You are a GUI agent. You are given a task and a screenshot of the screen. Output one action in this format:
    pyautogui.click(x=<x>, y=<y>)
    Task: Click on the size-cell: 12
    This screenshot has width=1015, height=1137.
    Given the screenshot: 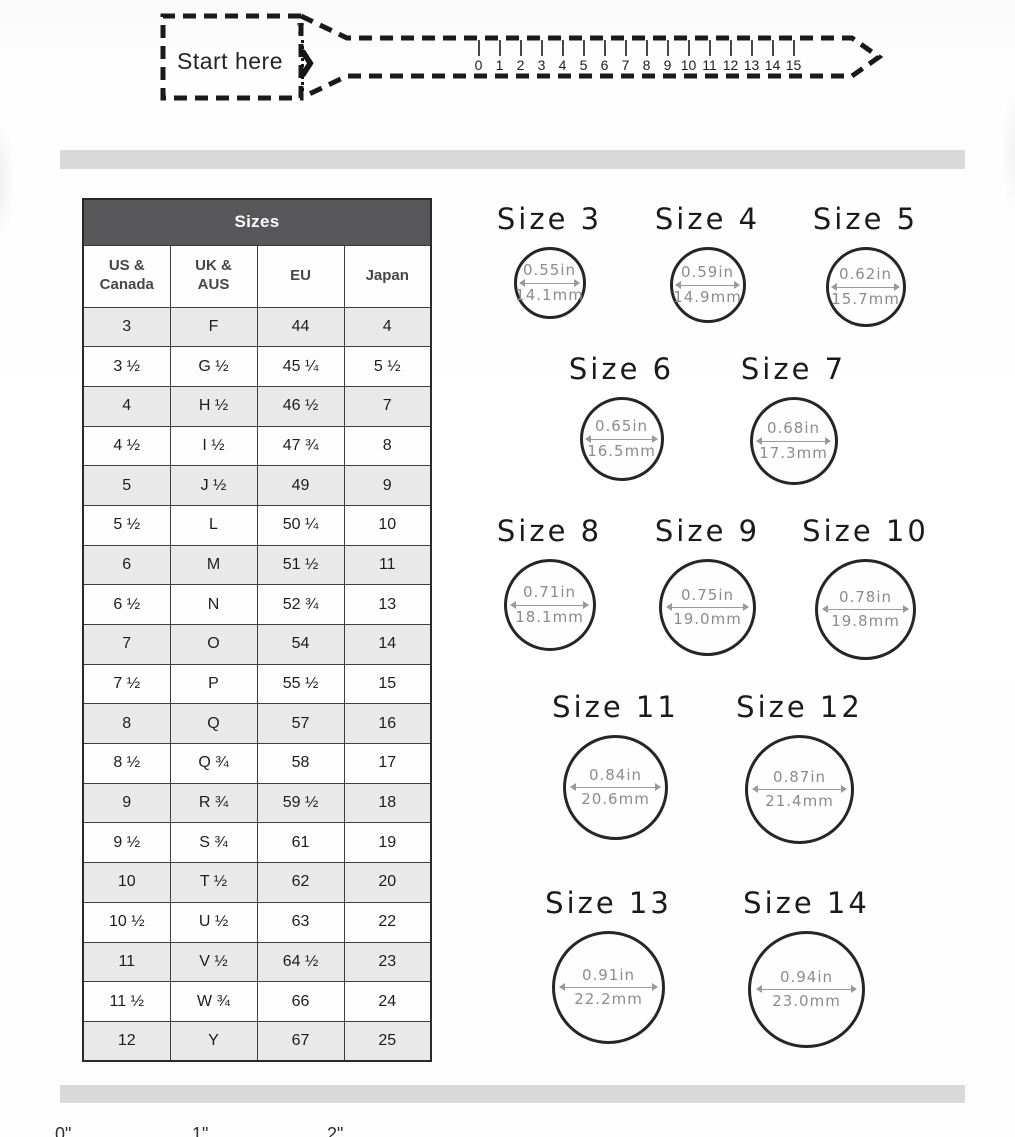 What is the action you would take?
    pyautogui.click(x=126, y=1041)
    